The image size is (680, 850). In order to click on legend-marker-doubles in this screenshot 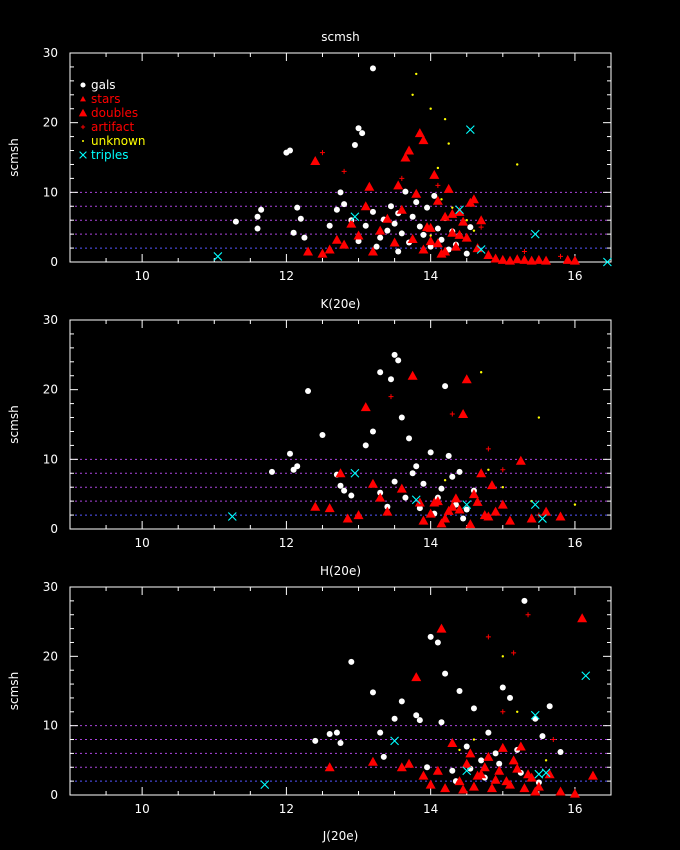, I will do `click(83, 112)`.